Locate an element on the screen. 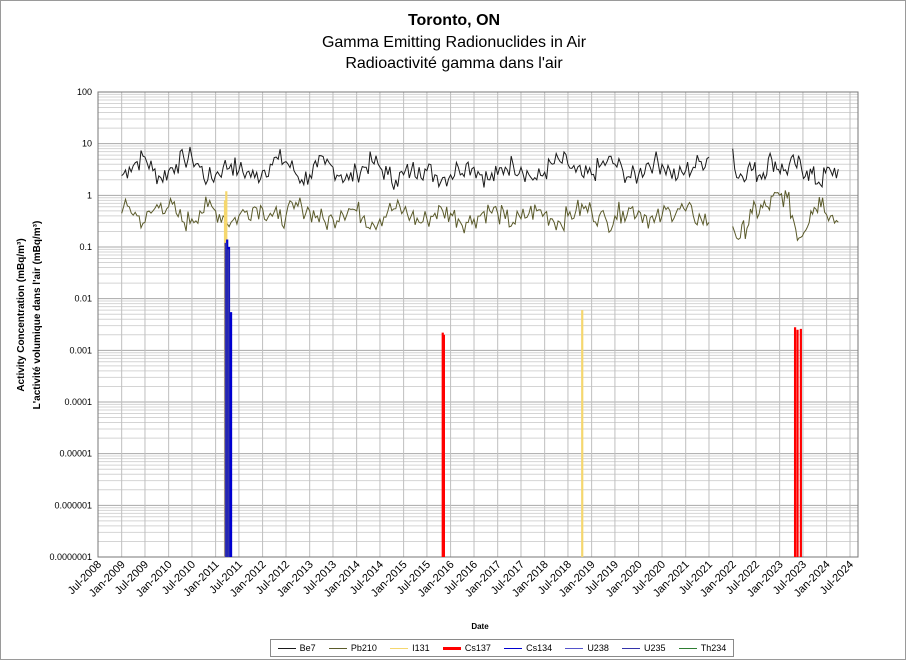 This screenshot has height=662, width=908. legend-item-th234: Th234 is located at coordinates (702, 648).